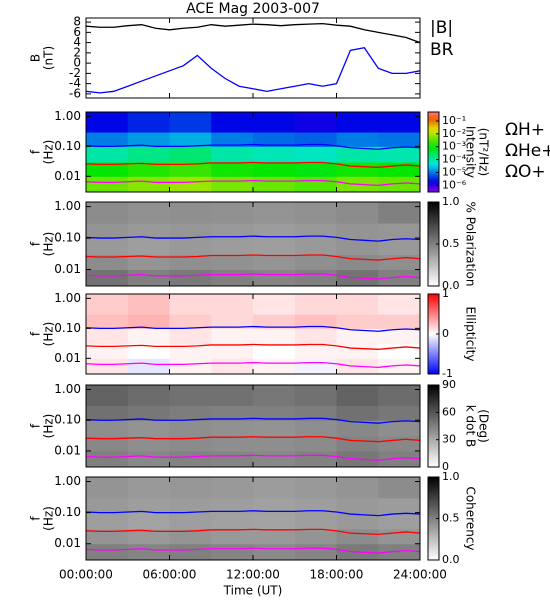 This screenshot has height=600, width=550. I want to click on colorbar, so click(433, 152).